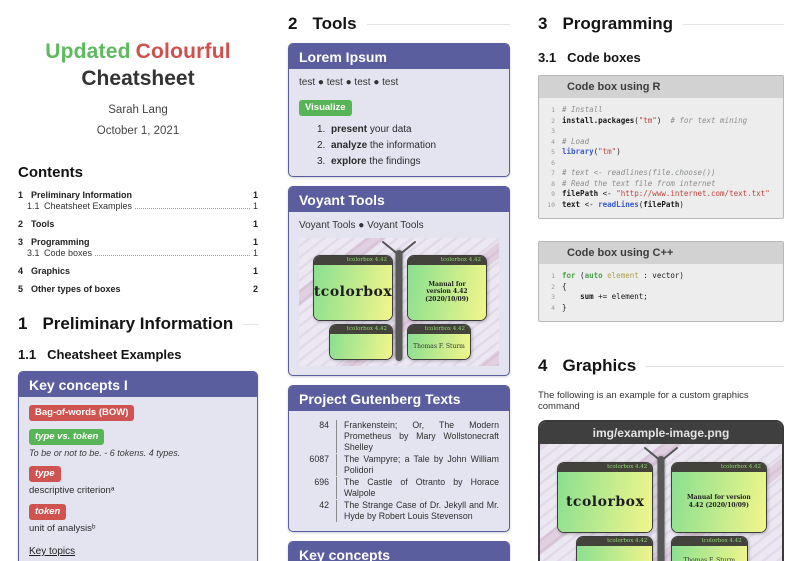 The width and height of the screenshot is (794, 561). I want to click on section-title: Preliminary Information, so click(138, 323).